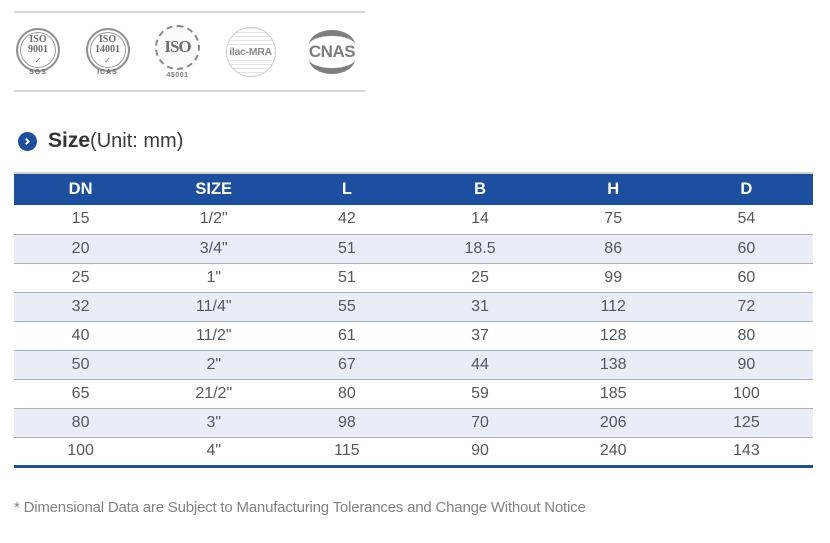 Image resolution: width=830 pixels, height=543 pixels. Describe the element at coordinates (81, 307) in the screenshot. I see `table-cell: 32` at that location.